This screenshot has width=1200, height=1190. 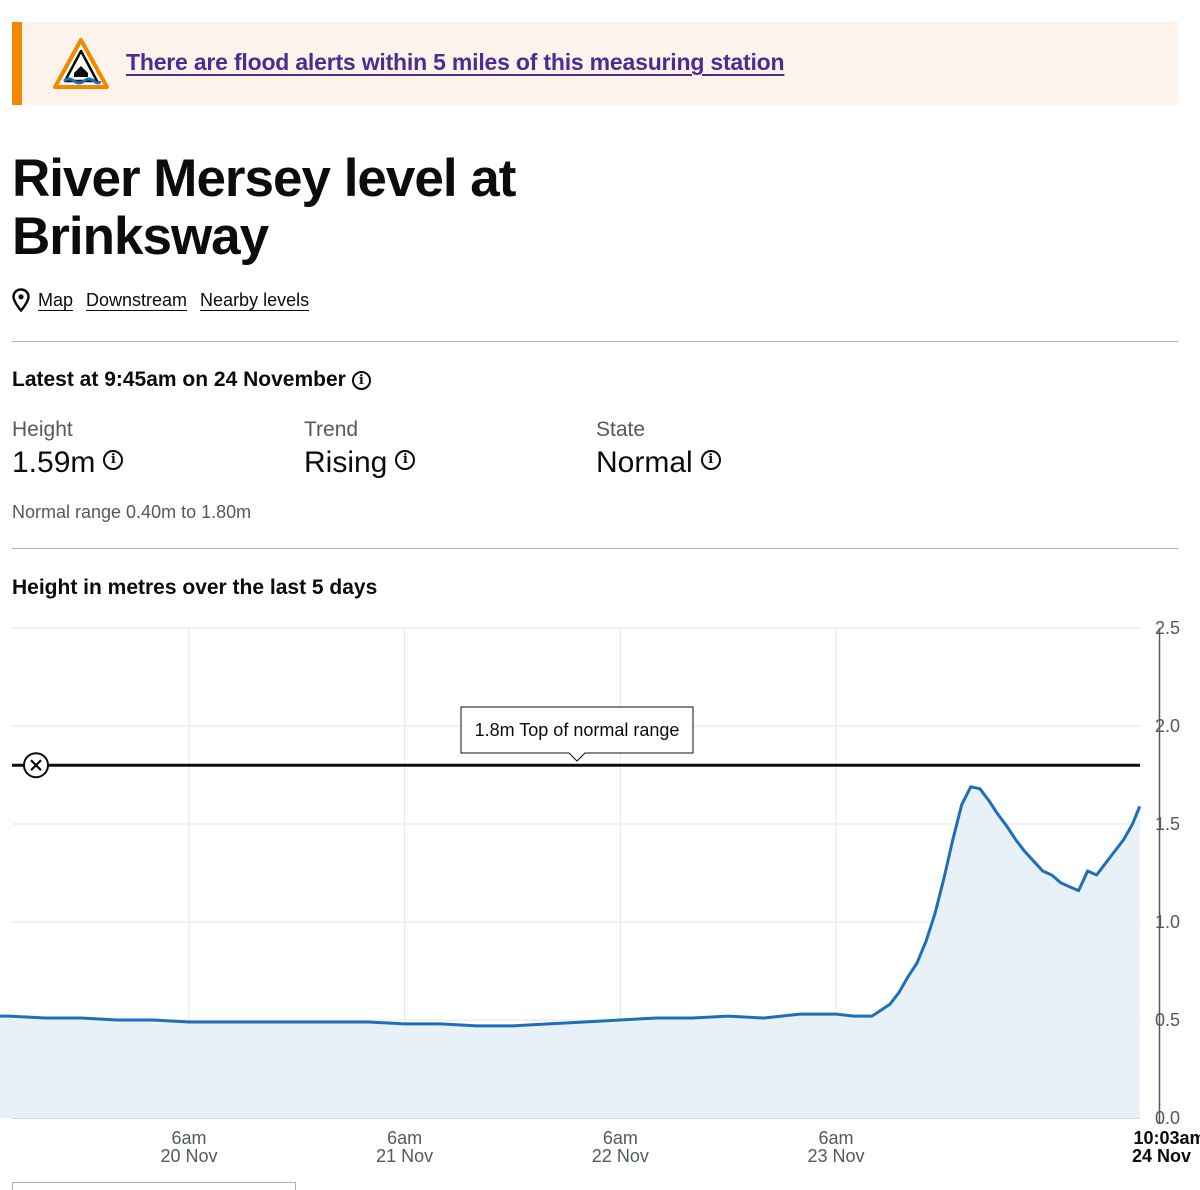 What do you see at coordinates (132, 512) in the screenshot?
I see `normal-range-text: Normal range 0.40m to 1.80m` at bounding box center [132, 512].